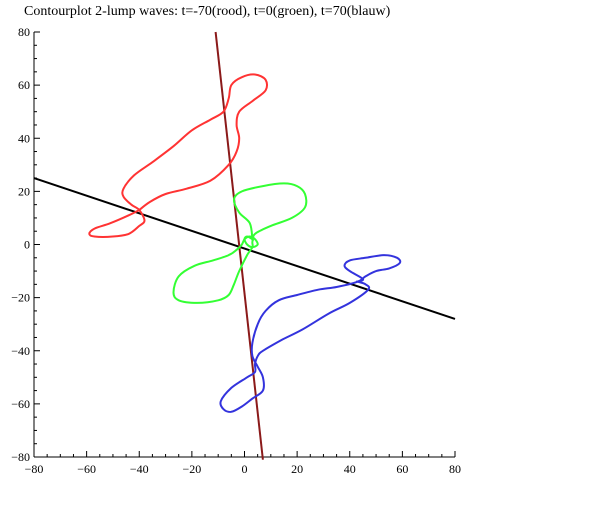  What do you see at coordinates (191, 469) in the screenshot?
I see `x-tick-label: −20` at bounding box center [191, 469].